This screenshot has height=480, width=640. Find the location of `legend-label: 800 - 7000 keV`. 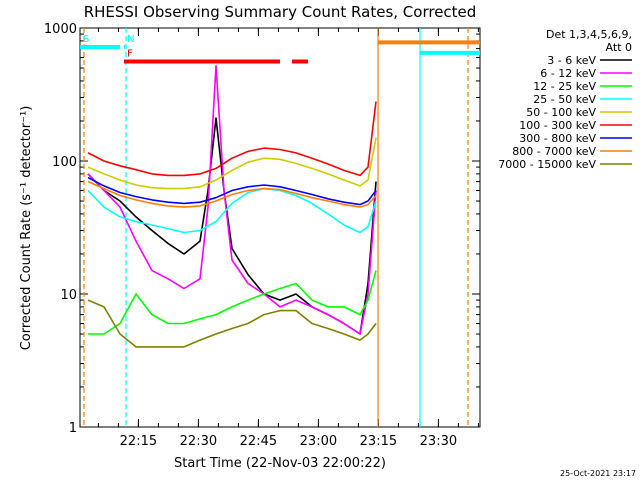

legend-label: 800 - 7000 keV is located at coordinates (554, 151).